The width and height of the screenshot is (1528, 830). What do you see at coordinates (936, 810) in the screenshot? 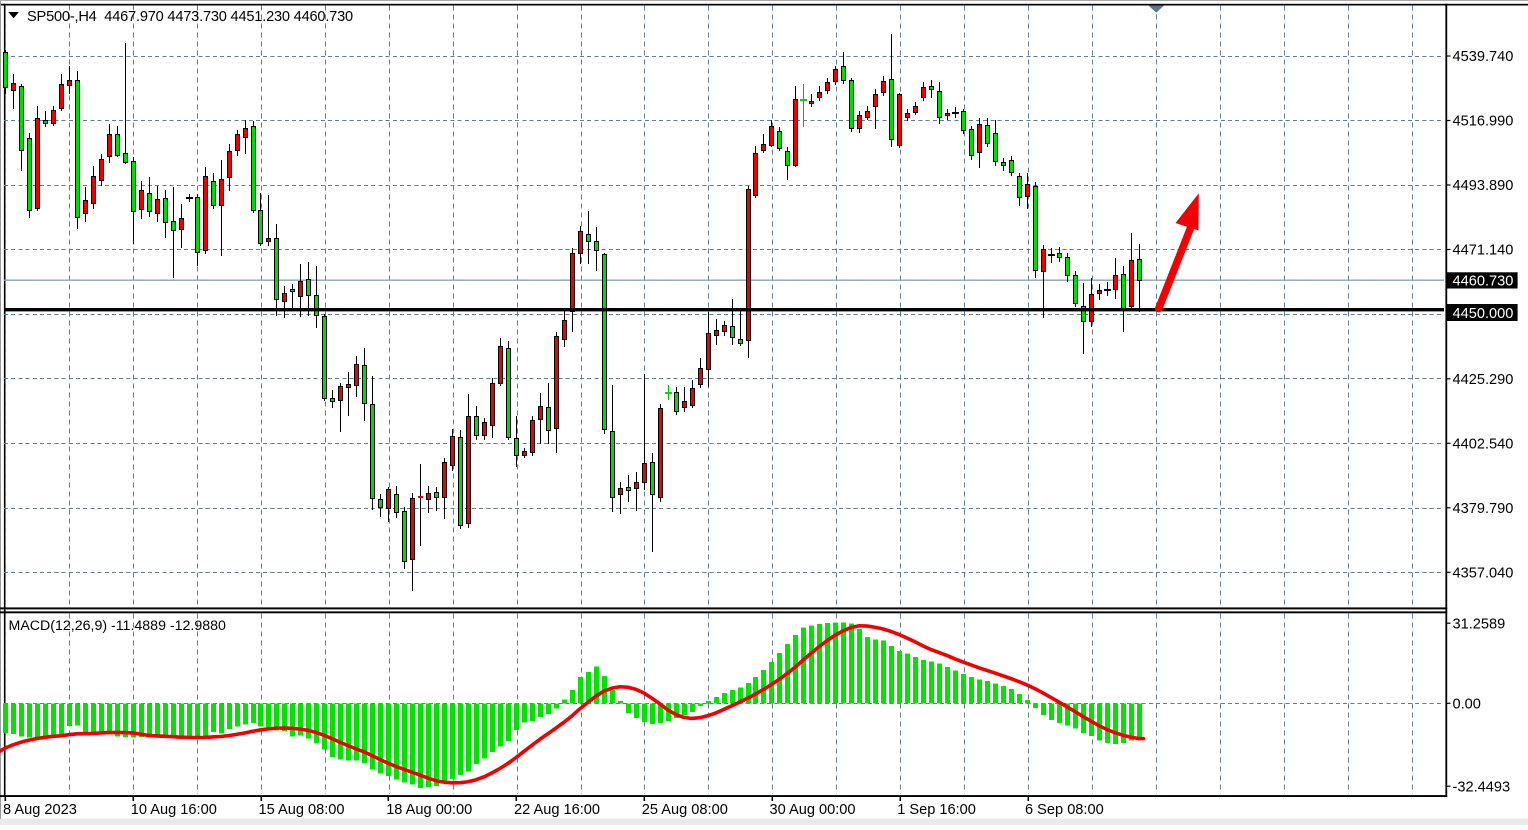
I see `svg-text: 1 Sep 16:00` at bounding box center [936, 810].